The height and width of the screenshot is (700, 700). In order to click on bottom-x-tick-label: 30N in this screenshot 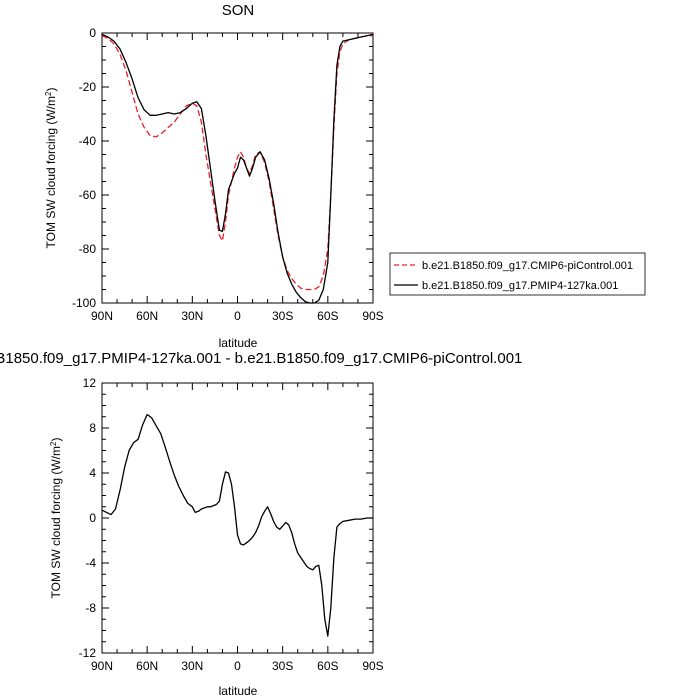, I will do `click(192, 666)`.